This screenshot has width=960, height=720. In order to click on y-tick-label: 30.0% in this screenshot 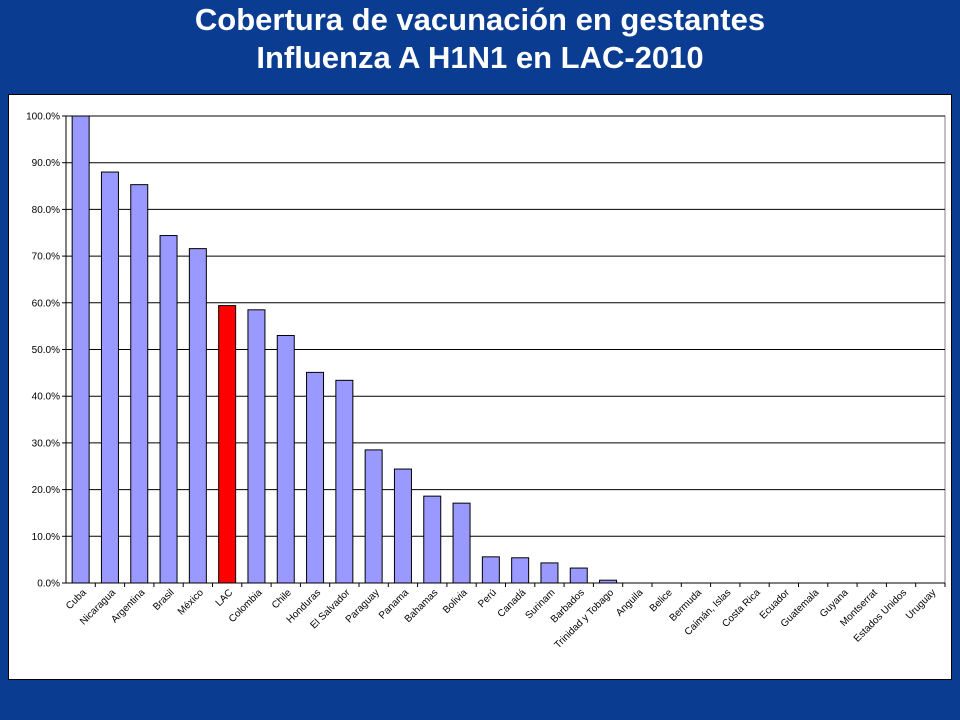, I will do `click(46, 443)`.